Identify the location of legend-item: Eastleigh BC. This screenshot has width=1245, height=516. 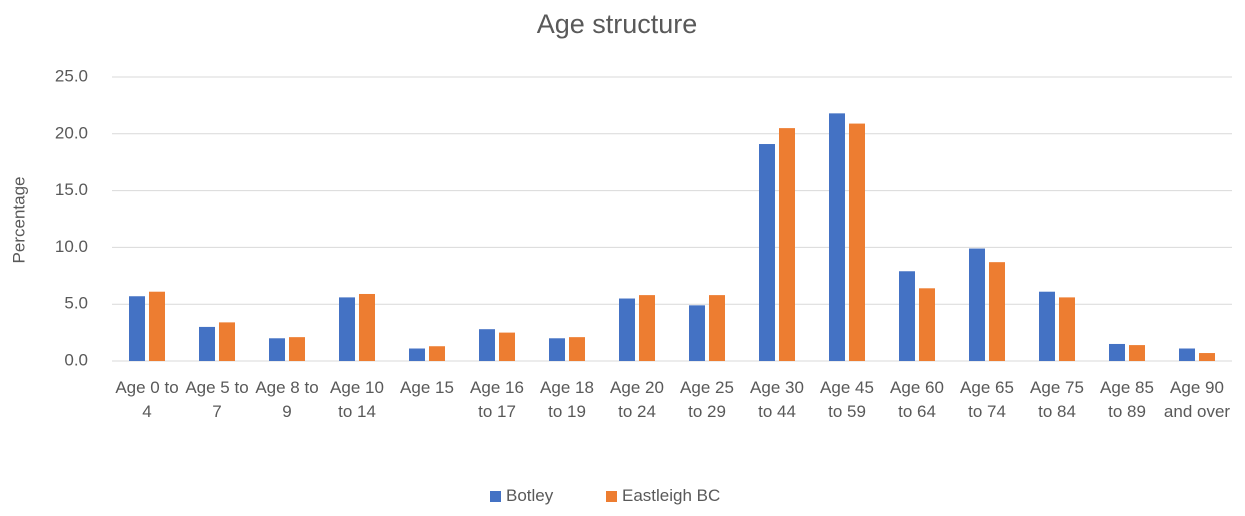
(663, 496).